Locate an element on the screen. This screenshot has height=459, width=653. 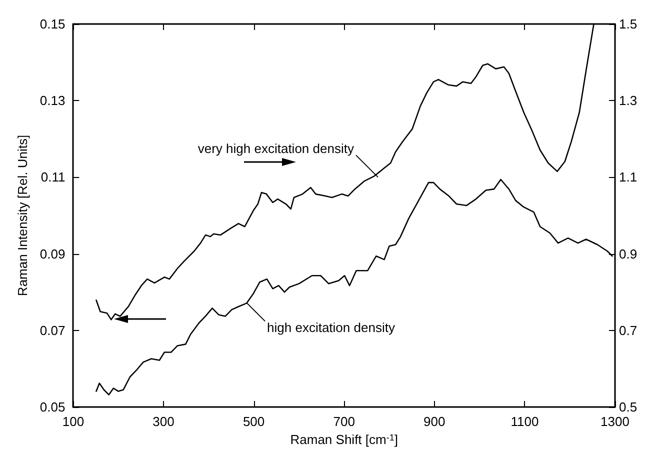
x-tick-label: 500 is located at coordinates (253, 421).